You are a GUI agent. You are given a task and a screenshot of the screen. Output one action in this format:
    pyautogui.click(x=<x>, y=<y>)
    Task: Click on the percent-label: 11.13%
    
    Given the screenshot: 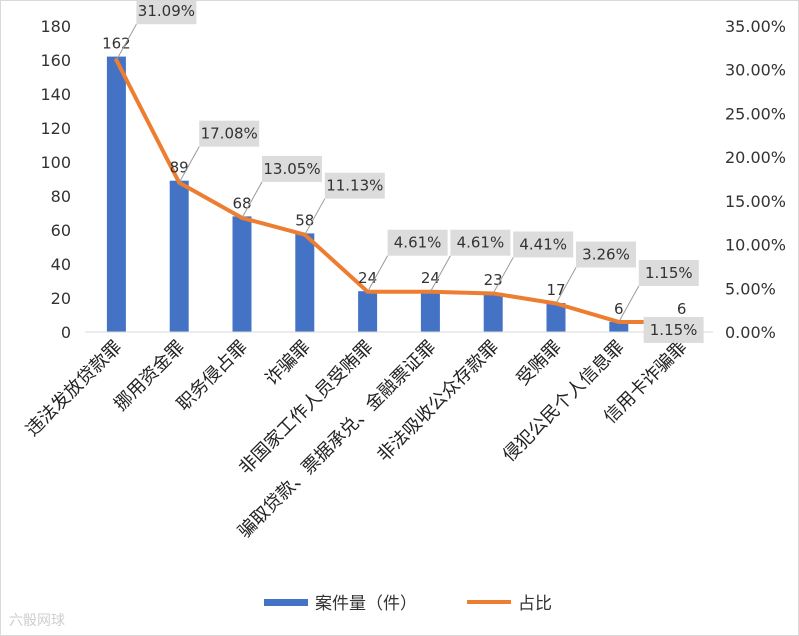 What is the action you would take?
    pyautogui.click(x=354, y=186)
    